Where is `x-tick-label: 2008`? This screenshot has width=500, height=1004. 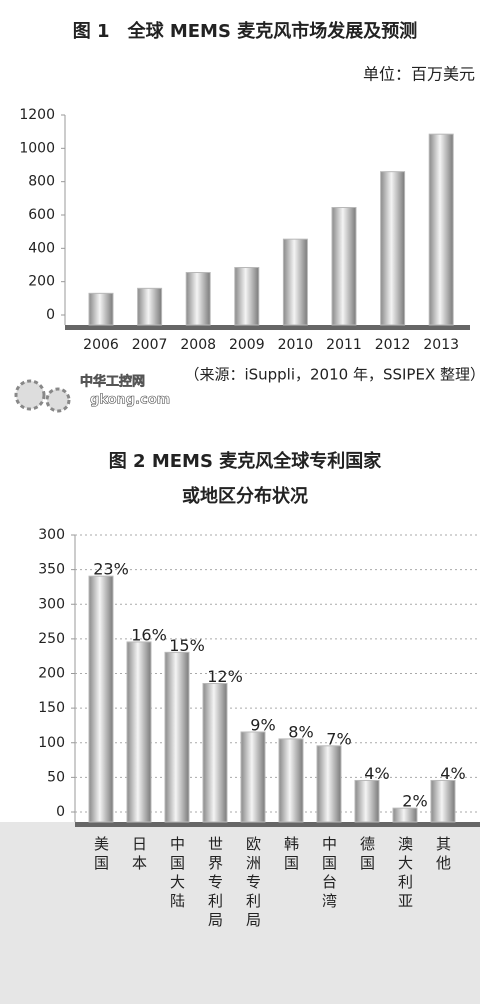
x-tick-label: 2008 is located at coordinates (198, 345).